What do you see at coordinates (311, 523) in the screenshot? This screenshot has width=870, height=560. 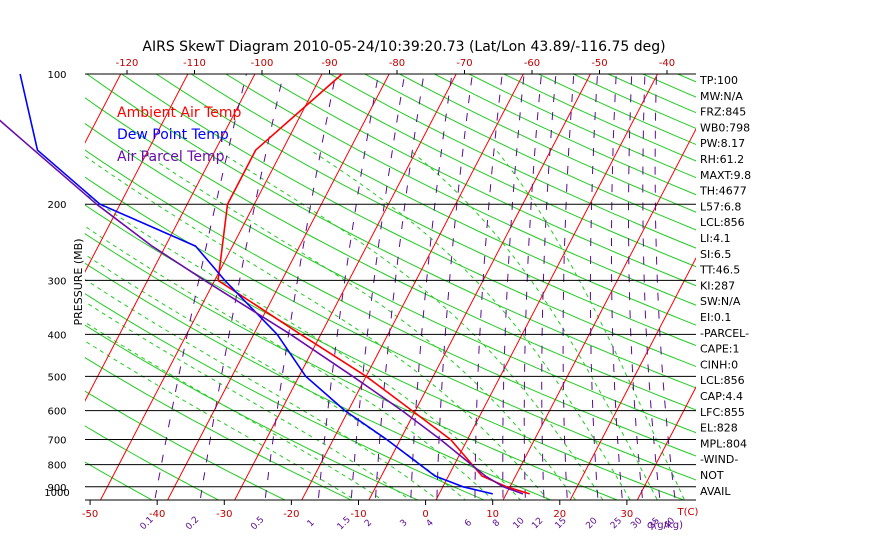 I see `mixing-ratio-label: 1` at bounding box center [311, 523].